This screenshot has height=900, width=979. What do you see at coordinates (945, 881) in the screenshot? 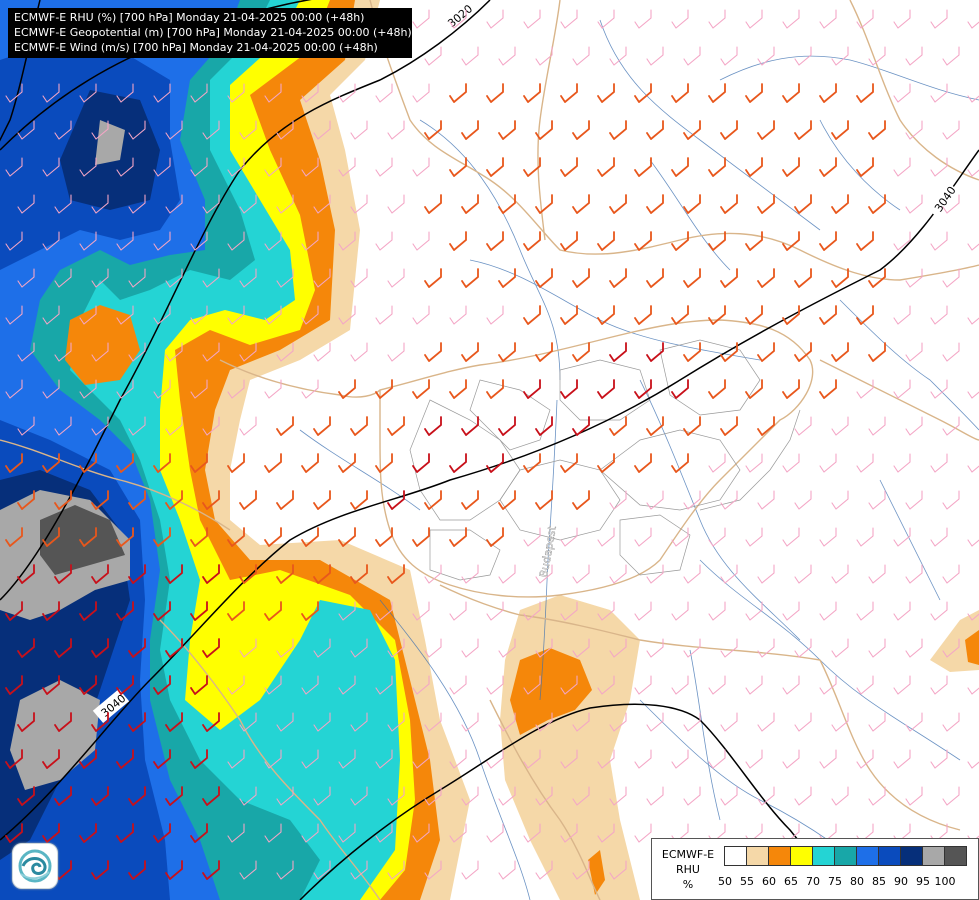
I see `legend-tick-100: 100` at bounding box center [945, 881].